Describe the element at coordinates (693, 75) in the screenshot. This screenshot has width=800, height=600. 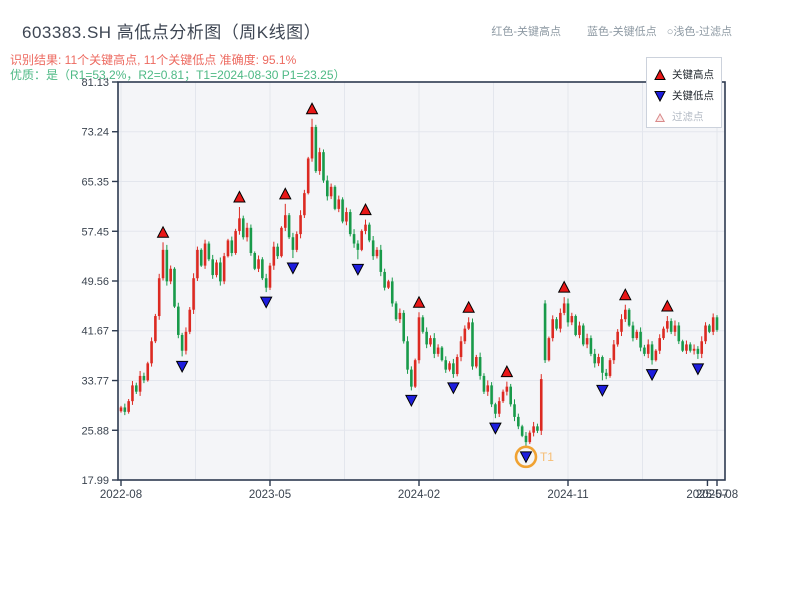
I see `legend-item-label: 关键高点` at that location.